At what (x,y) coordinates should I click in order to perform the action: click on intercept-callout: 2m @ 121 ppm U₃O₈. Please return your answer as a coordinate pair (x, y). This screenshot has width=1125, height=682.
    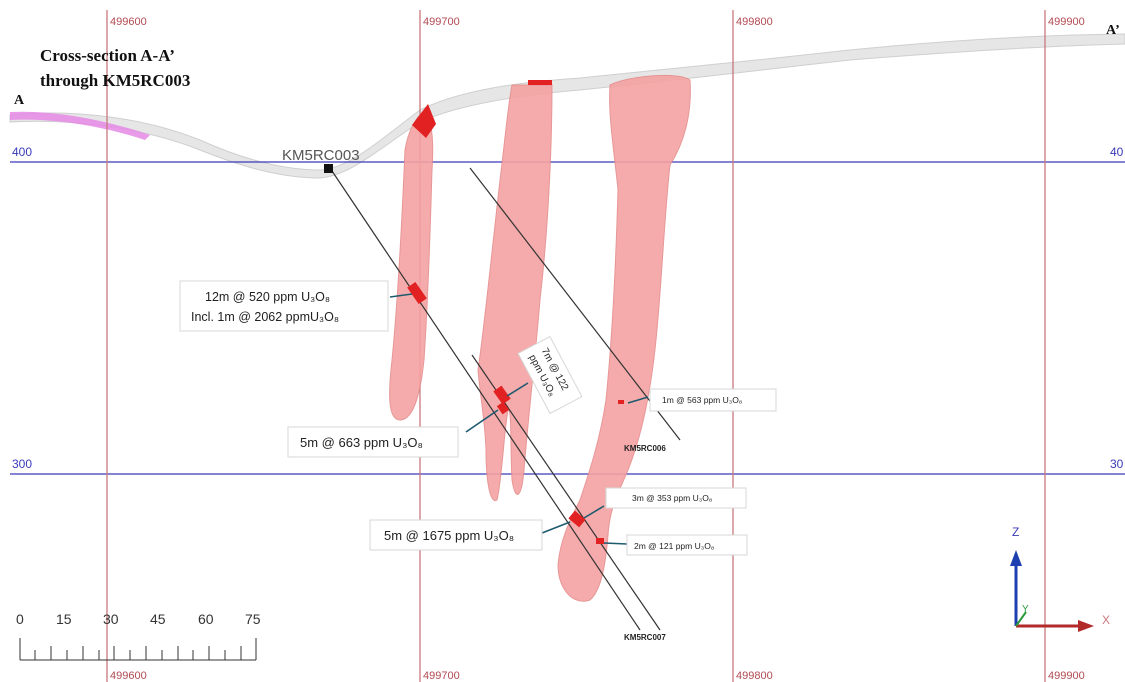
    Looking at the image, I should click on (687, 545).